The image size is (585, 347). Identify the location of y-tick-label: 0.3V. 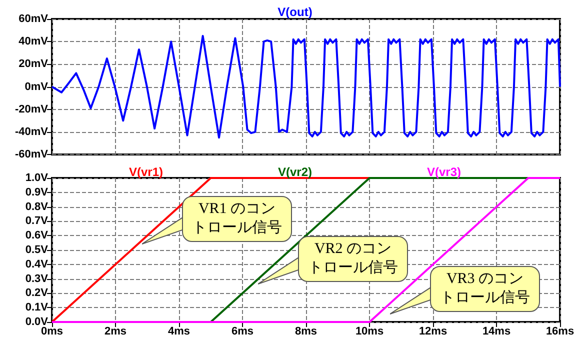
(37, 278).